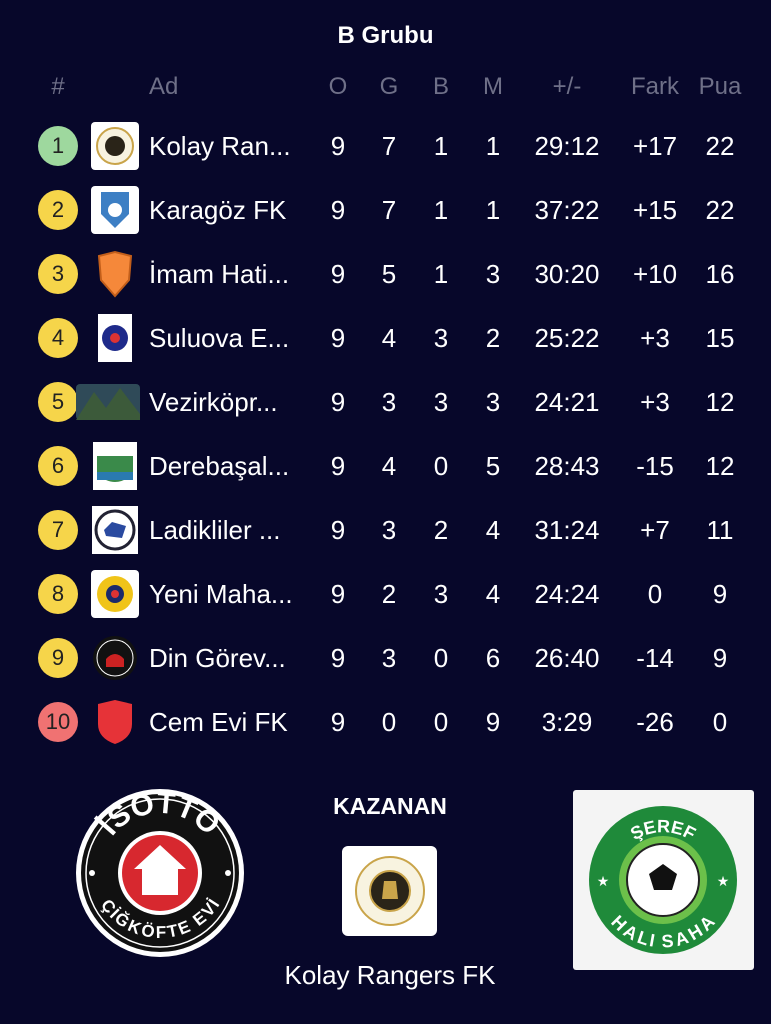 Image resolution: width=771 pixels, height=1024 pixels. I want to click on table-row: 10 Cem Evi FK 9 0 0 9 3:29 -26 0, so click(385, 722).